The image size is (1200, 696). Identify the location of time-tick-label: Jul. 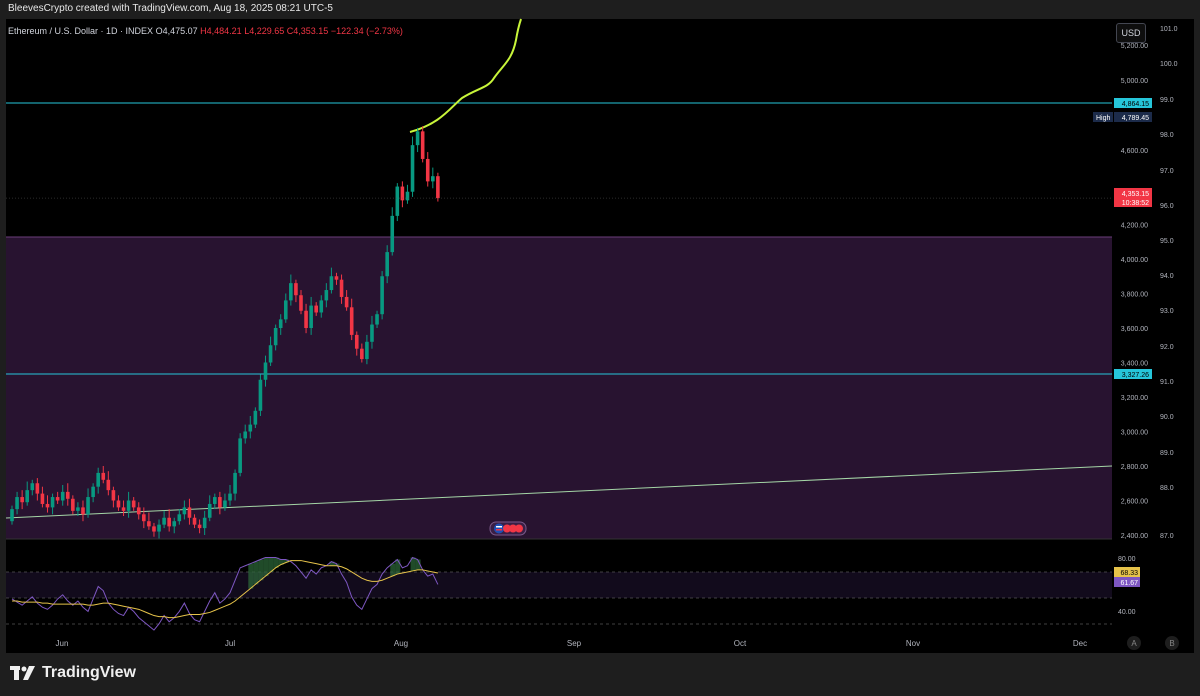
(230, 643).